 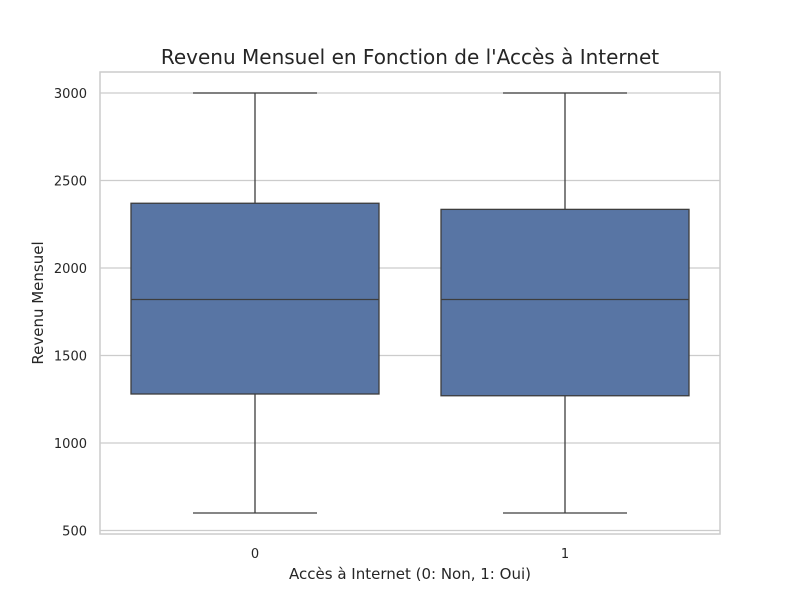 I want to click on y-tick-label: 1000, so click(x=70, y=444).